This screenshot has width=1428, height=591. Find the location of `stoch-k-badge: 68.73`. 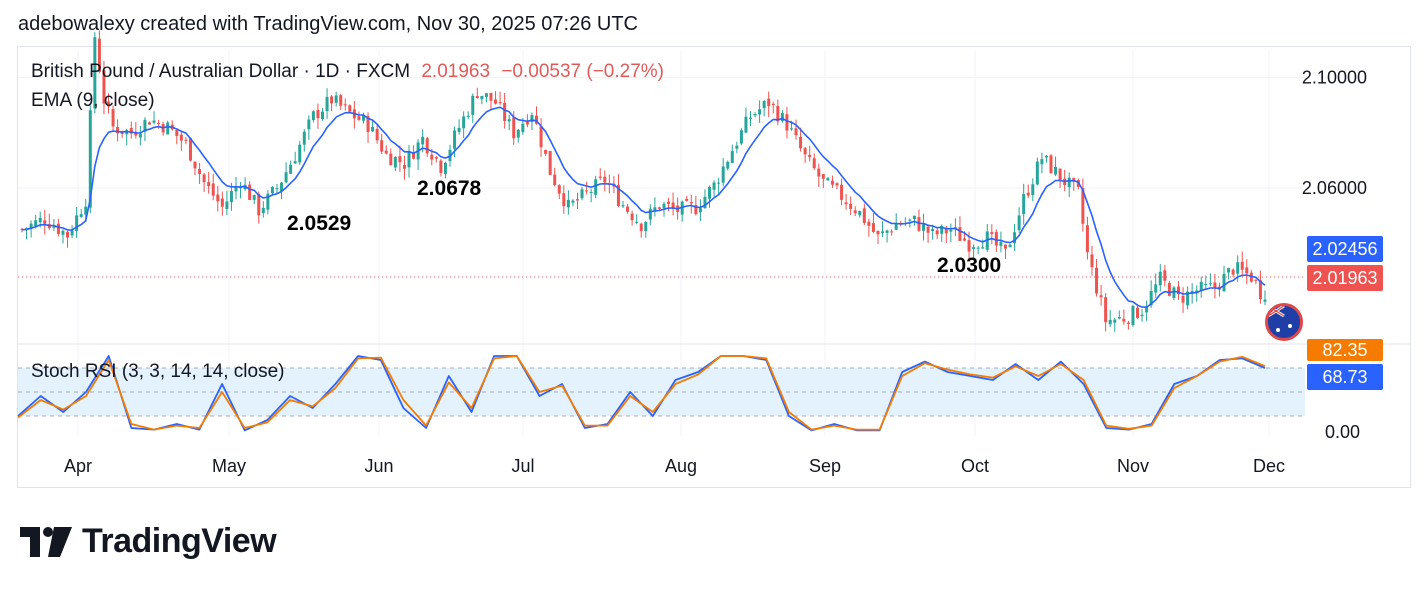

stoch-k-badge: 68.73 is located at coordinates (1345, 377).